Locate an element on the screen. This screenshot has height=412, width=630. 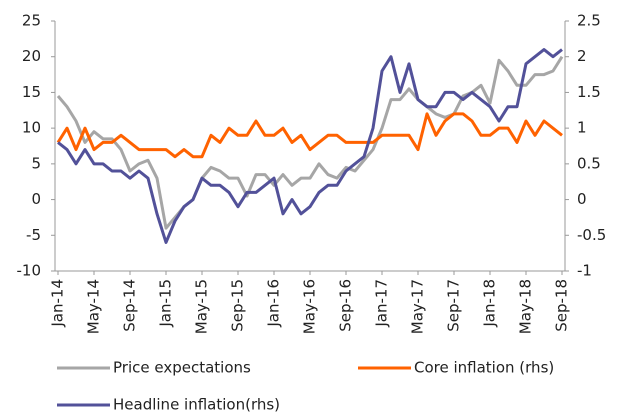
y-tick-label: -10 is located at coordinates (29, 271).